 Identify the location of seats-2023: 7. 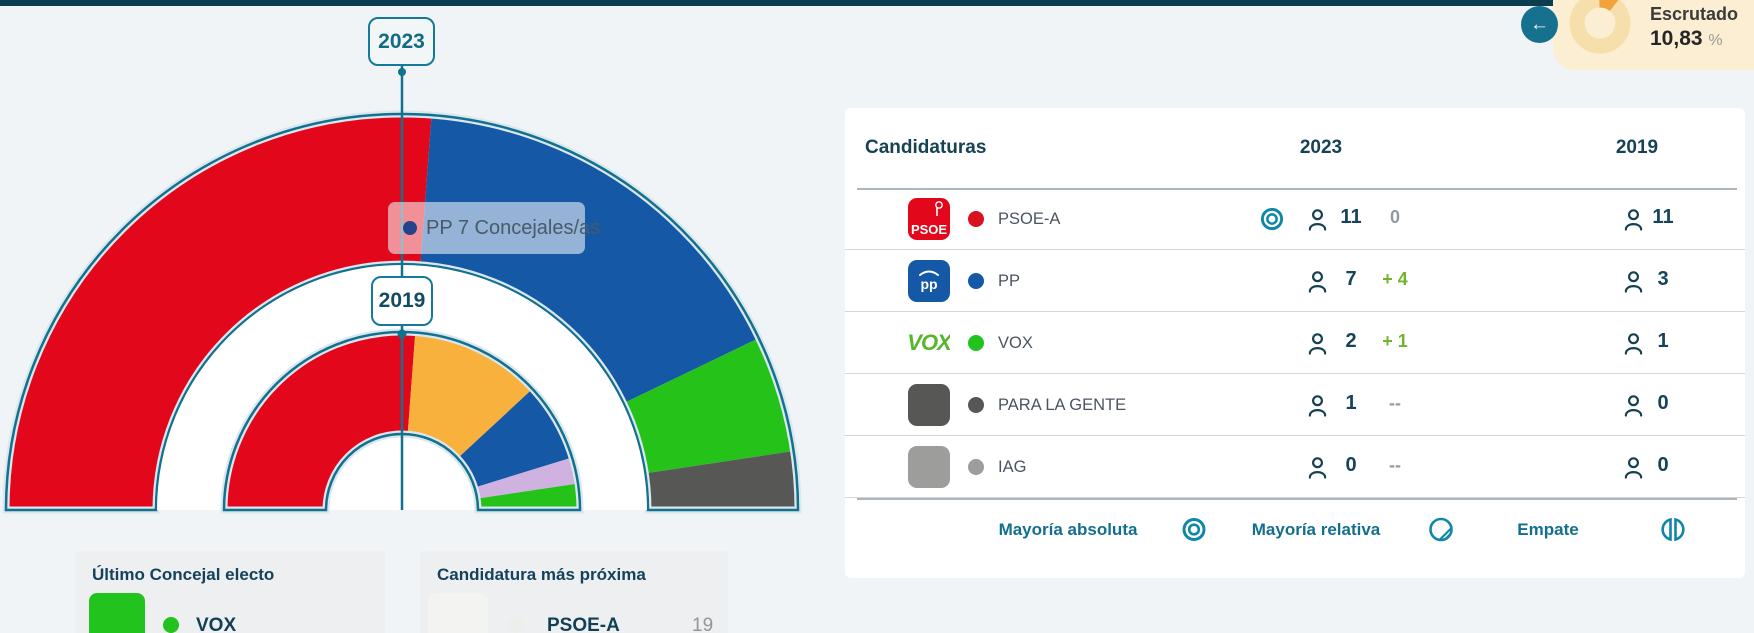
(1351, 279).